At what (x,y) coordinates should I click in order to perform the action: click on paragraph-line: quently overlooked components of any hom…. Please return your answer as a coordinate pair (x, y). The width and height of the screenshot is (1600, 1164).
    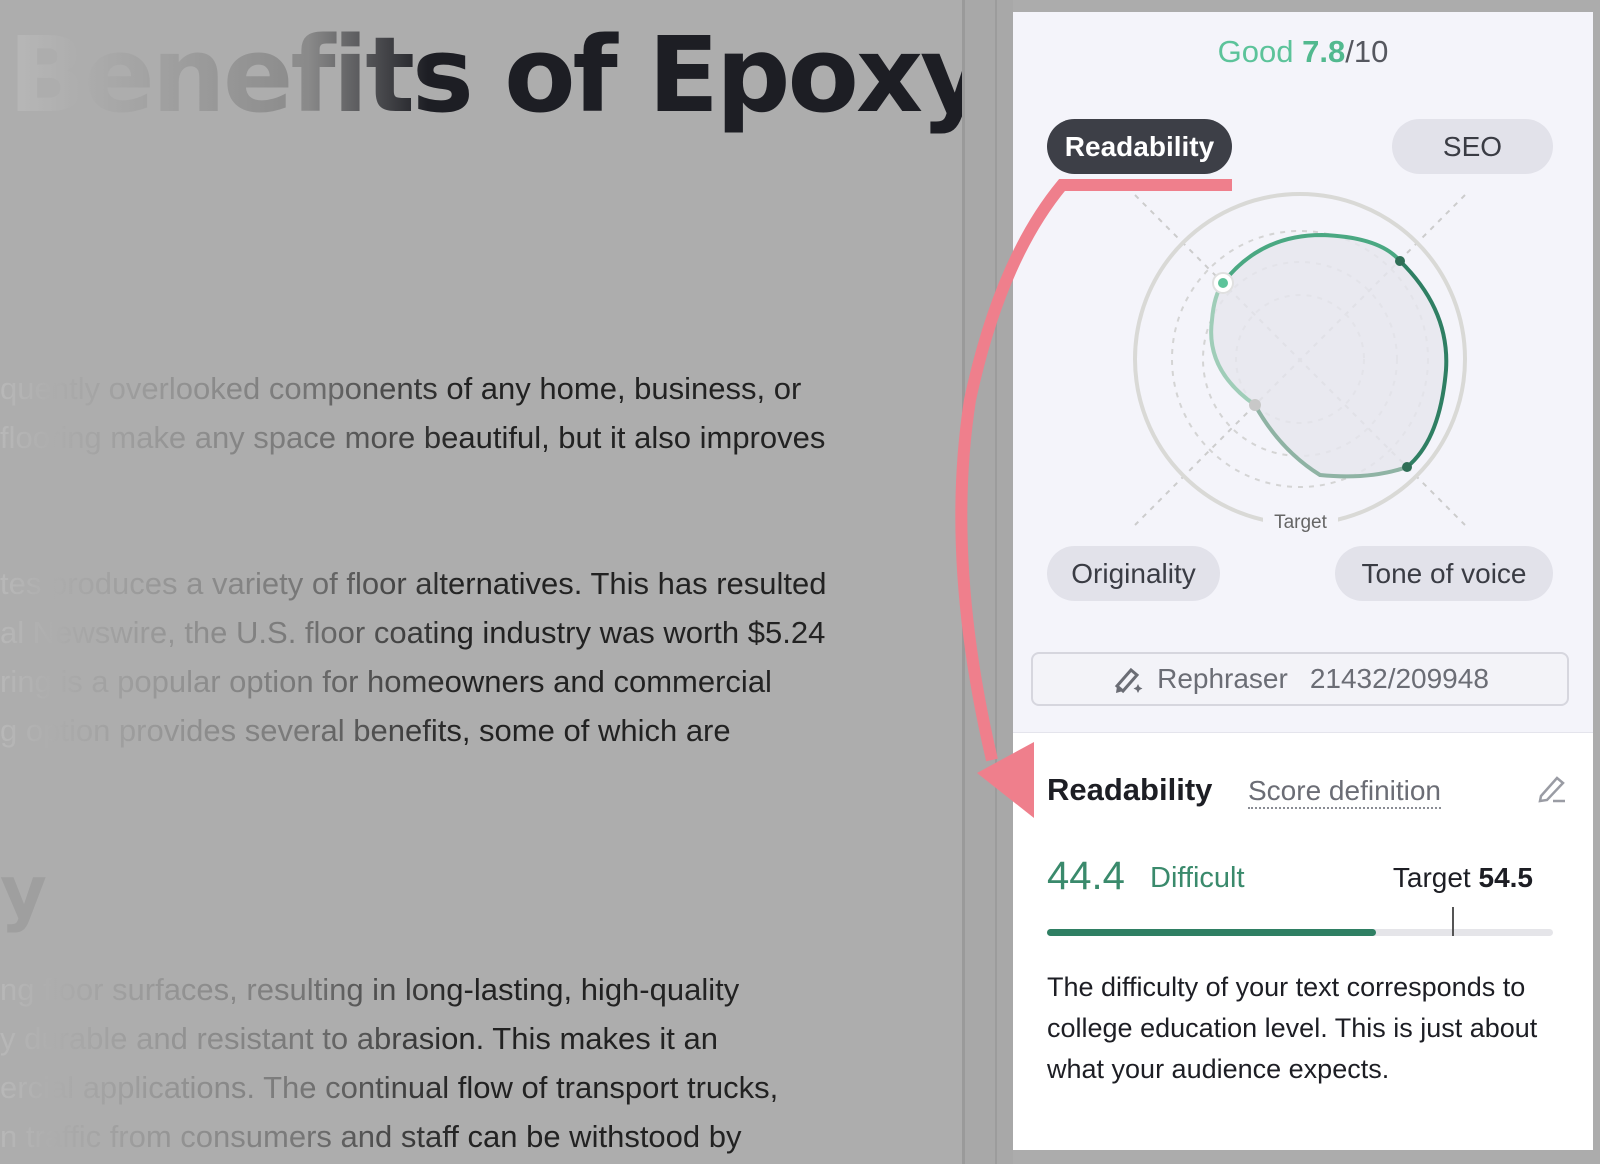
    Looking at the image, I should click on (400, 389).